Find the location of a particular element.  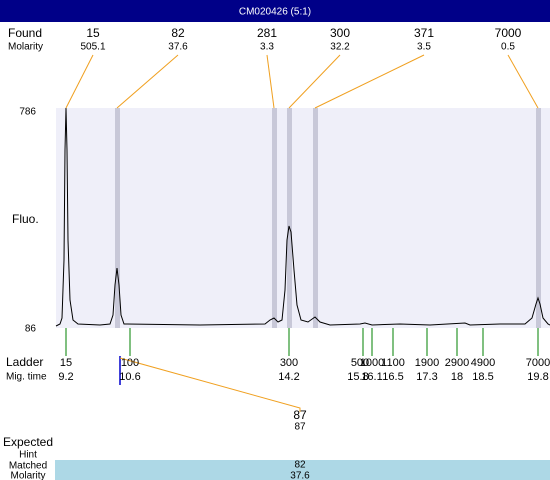

title-bar is located at coordinates (275, 11).